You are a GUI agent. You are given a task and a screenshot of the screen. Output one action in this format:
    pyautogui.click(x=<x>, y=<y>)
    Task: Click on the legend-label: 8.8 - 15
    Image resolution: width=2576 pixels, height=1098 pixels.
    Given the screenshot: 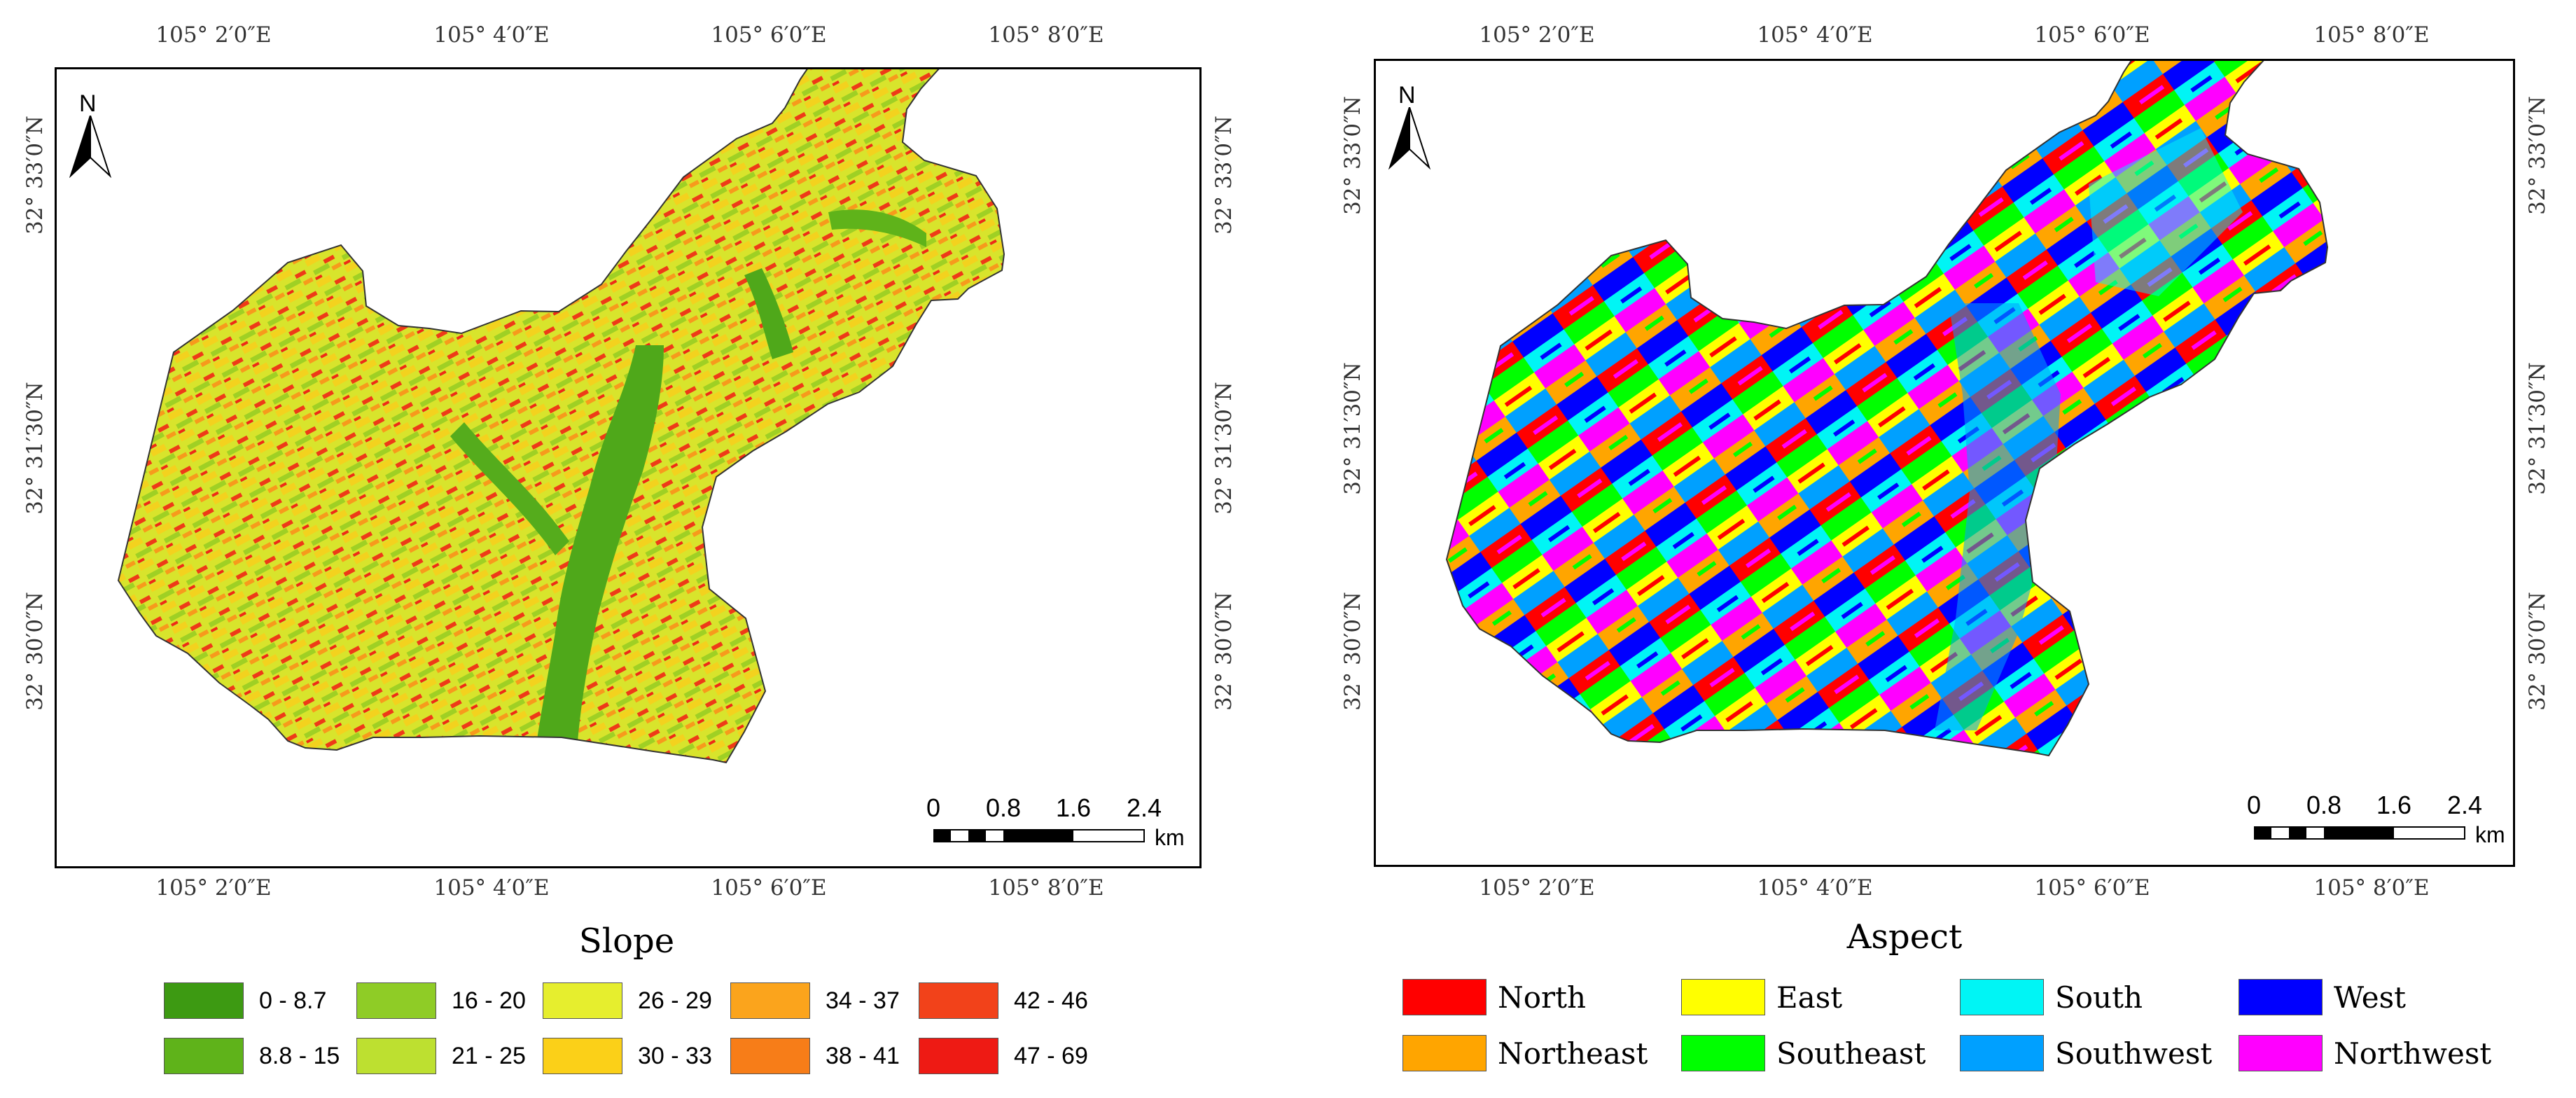 What is the action you would take?
    pyautogui.click(x=299, y=1055)
    